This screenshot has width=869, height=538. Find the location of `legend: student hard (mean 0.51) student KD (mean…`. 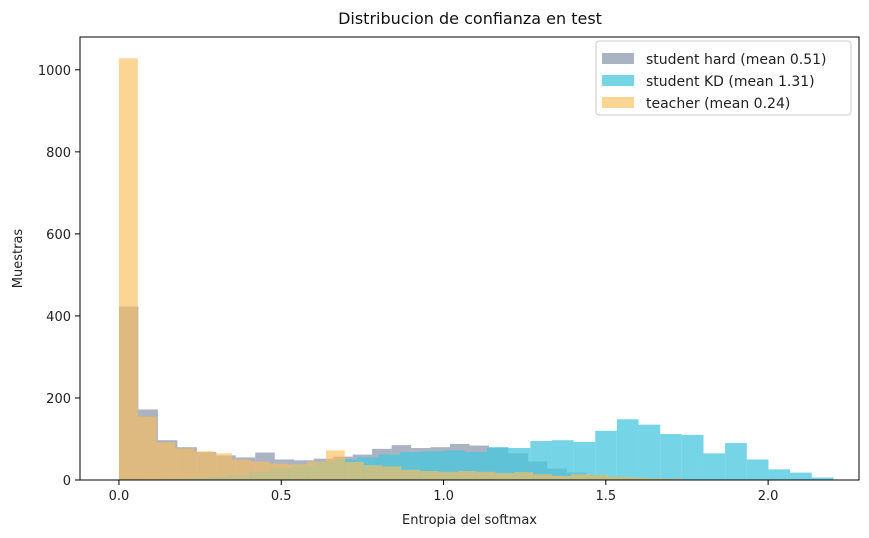

legend: student hard (mean 0.51) student KD (mean… is located at coordinates (723, 78).